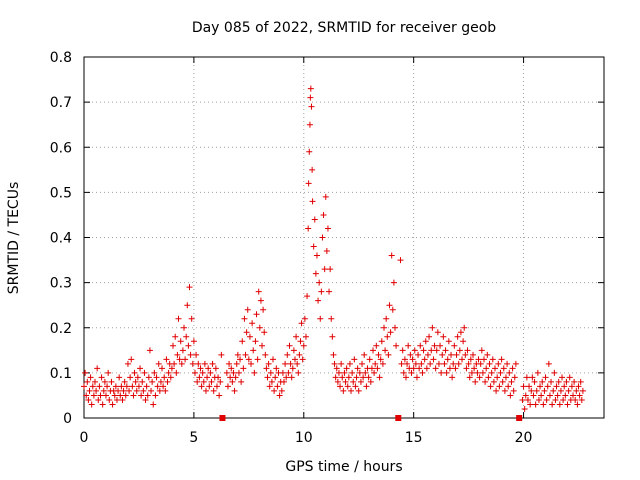 This screenshot has height=480, width=640. What do you see at coordinates (61, 58) in the screenshot?
I see `y-tick-label: 0.8` at bounding box center [61, 58].